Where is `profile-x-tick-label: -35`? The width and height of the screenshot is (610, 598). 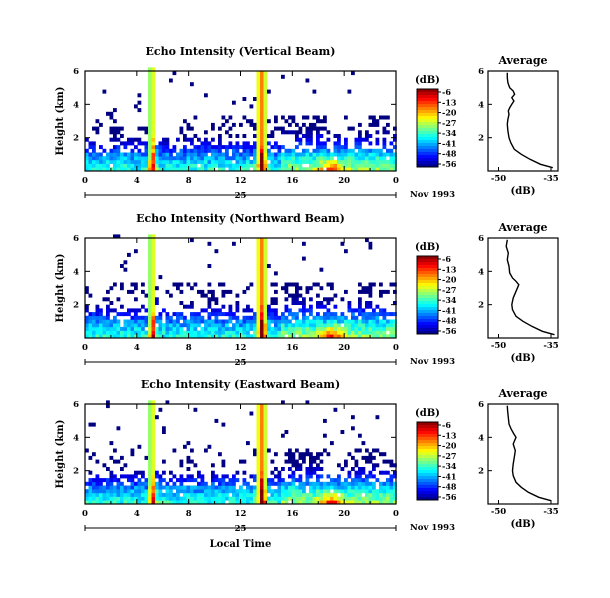 profile-x-tick-label: -35 is located at coordinates (550, 179).